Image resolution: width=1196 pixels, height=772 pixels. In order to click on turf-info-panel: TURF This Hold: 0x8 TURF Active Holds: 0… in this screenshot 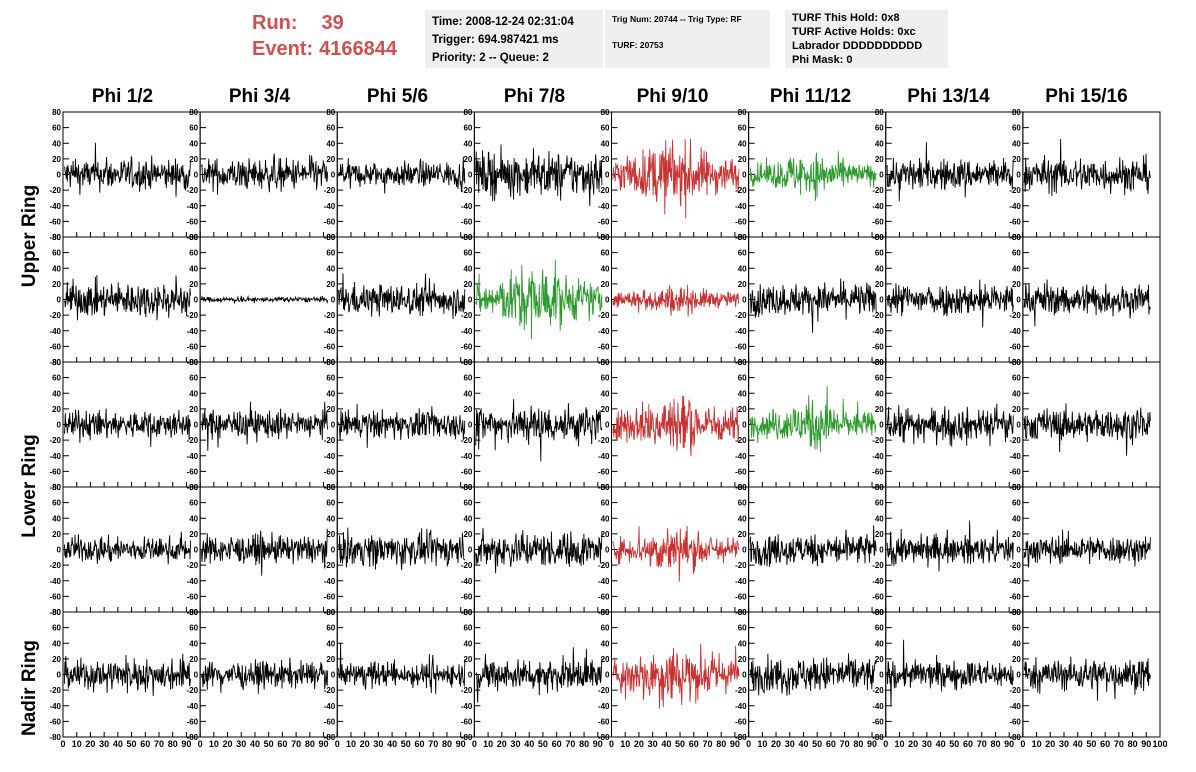, I will do `click(866, 39)`.